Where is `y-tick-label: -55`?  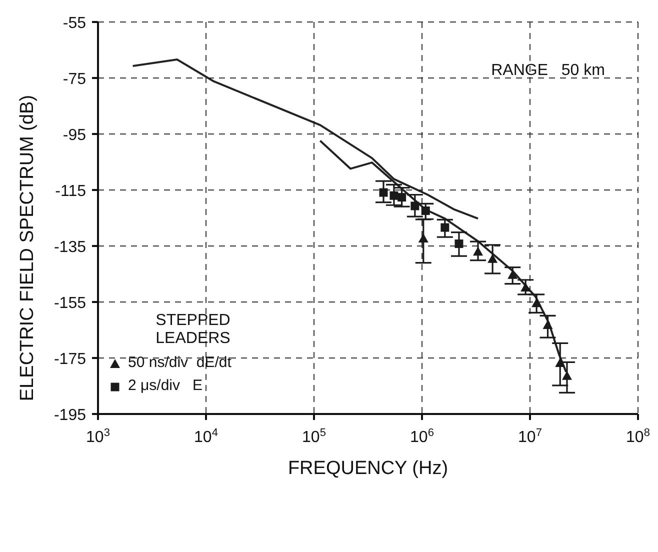 y-tick-label: -55 is located at coordinates (74, 23).